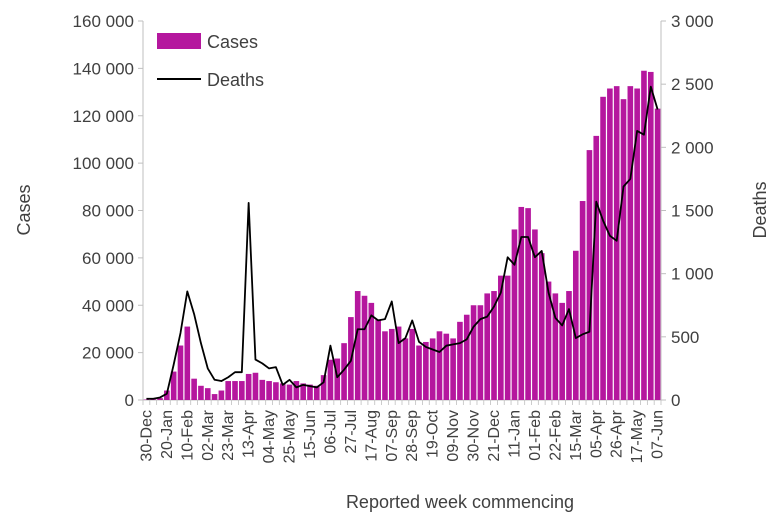 This screenshot has height=522, width=779. I want to click on x-tick-label: 09-Nov, so click(453, 436).